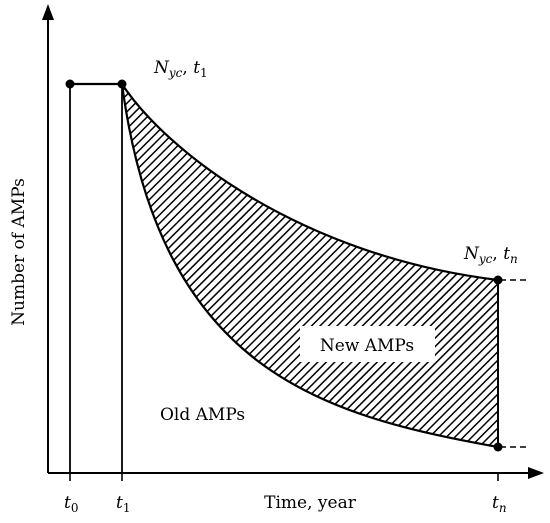  What do you see at coordinates (71, 504) in the screenshot?
I see `tick-label-t0: t0` at bounding box center [71, 504].